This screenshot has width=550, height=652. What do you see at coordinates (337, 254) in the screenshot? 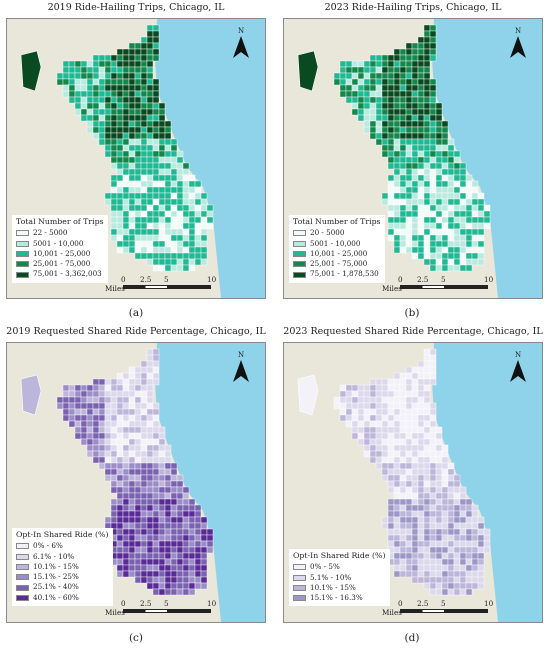
I see `legend-item: 10,001 - 25,000` at bounding box center [337, 254].